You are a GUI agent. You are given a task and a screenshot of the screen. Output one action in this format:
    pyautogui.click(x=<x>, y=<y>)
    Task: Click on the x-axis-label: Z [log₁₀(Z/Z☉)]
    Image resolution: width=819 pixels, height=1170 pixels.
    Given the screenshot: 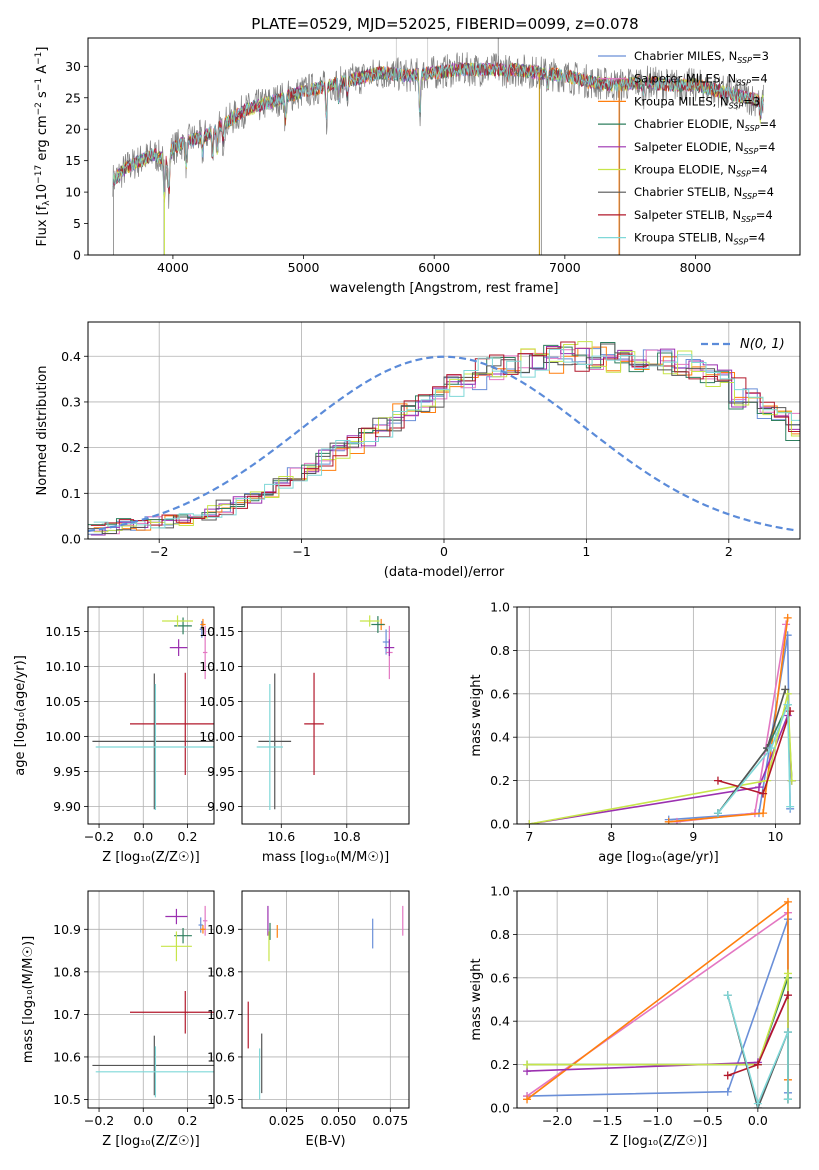 What is the action you would take?
    pyautogui.click(x=150, y=1141)
    